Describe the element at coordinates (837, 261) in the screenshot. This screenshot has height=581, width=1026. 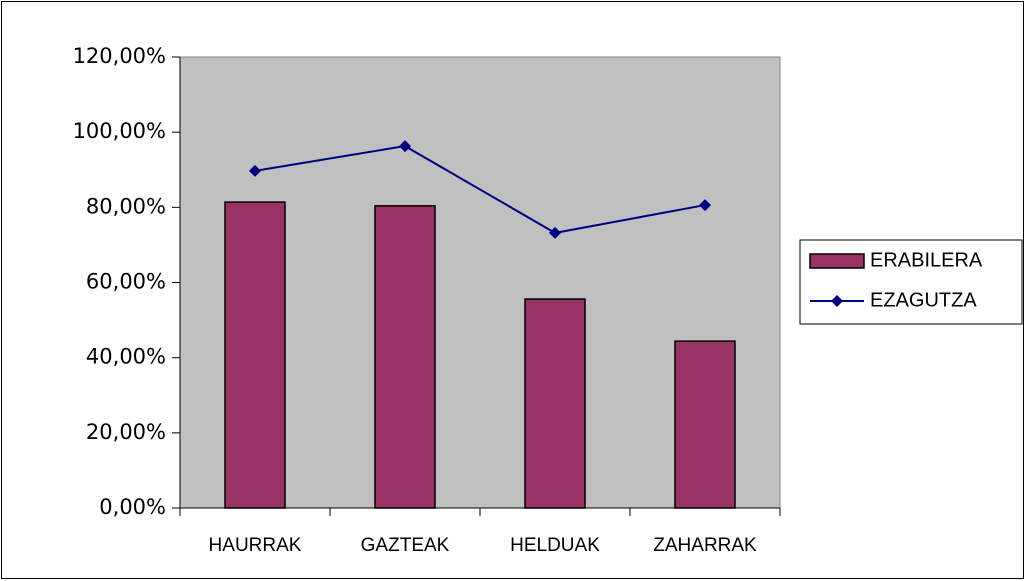
I see `legend-swatch` at that location.